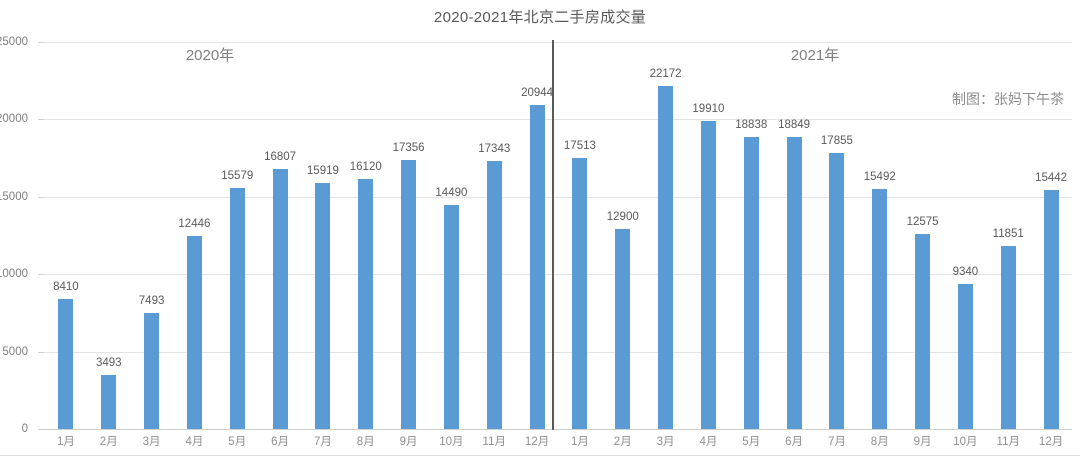  I want to click on bar-value-label: 12575, so click(922, 222).